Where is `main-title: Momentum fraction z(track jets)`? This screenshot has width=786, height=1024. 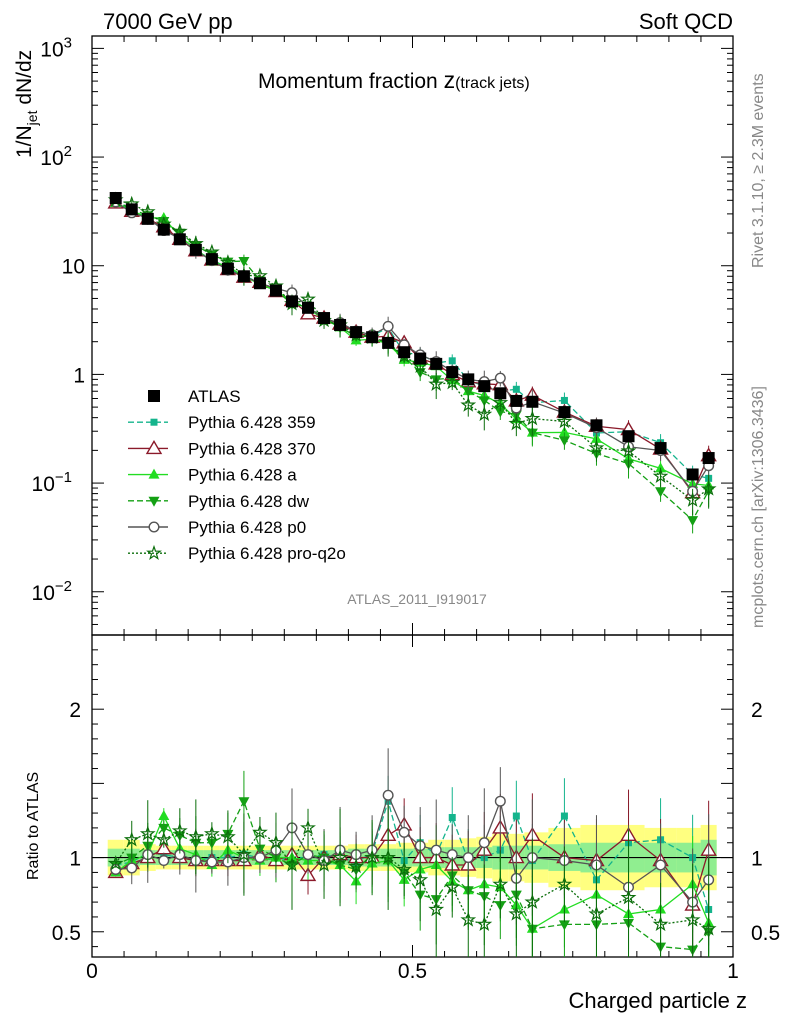 main-title: Momentum fraction z(track jets) is located at coordinates (394, 80).